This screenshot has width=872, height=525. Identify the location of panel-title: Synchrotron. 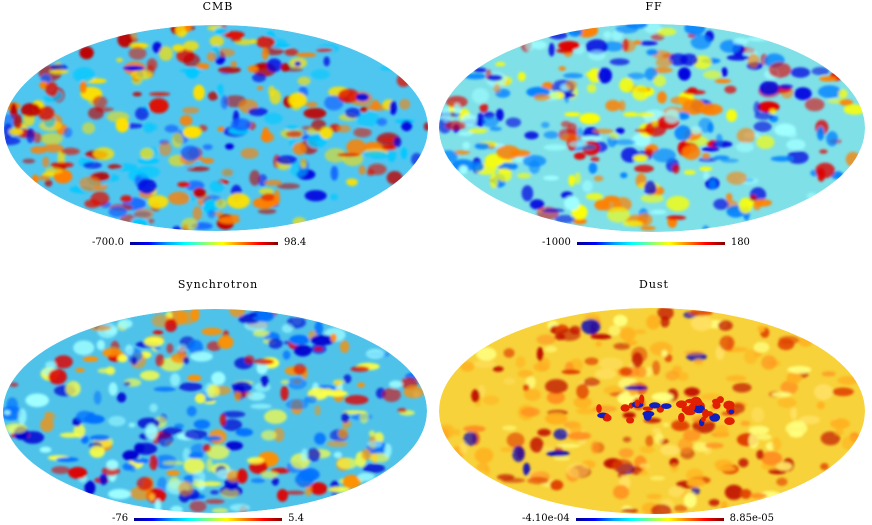
(218, 284).